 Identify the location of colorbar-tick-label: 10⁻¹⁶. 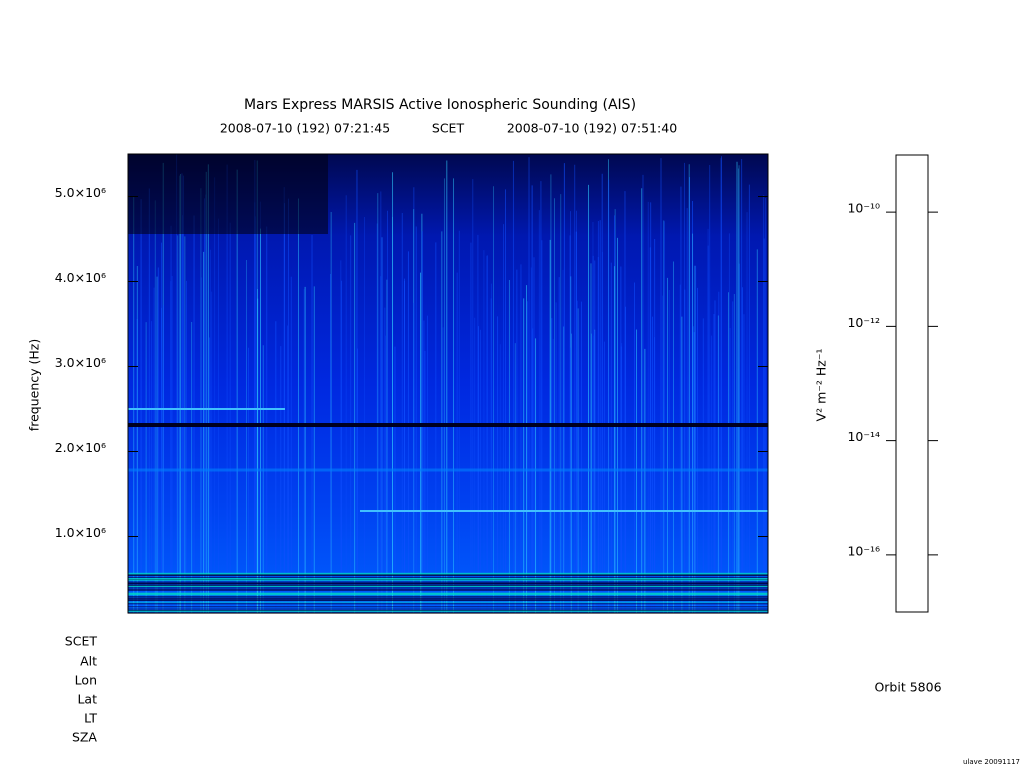
(863, 550).